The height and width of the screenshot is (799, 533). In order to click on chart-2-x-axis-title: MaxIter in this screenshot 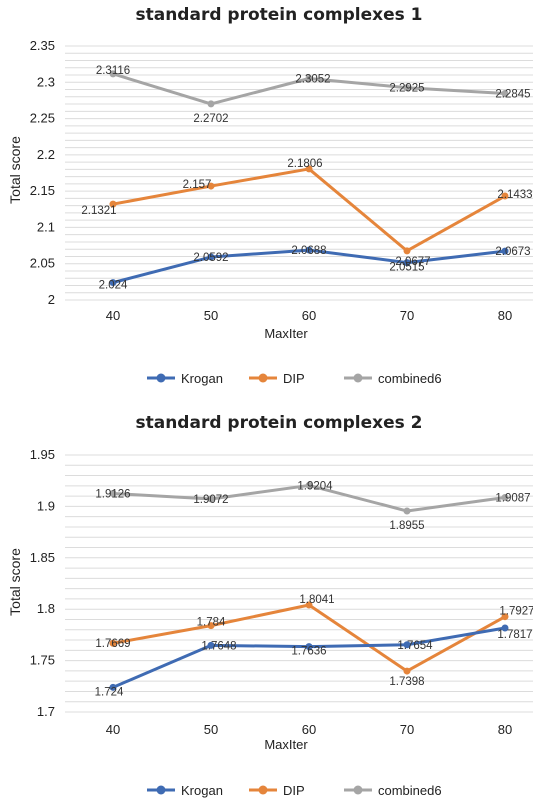, I will do `click(286, 744)`.